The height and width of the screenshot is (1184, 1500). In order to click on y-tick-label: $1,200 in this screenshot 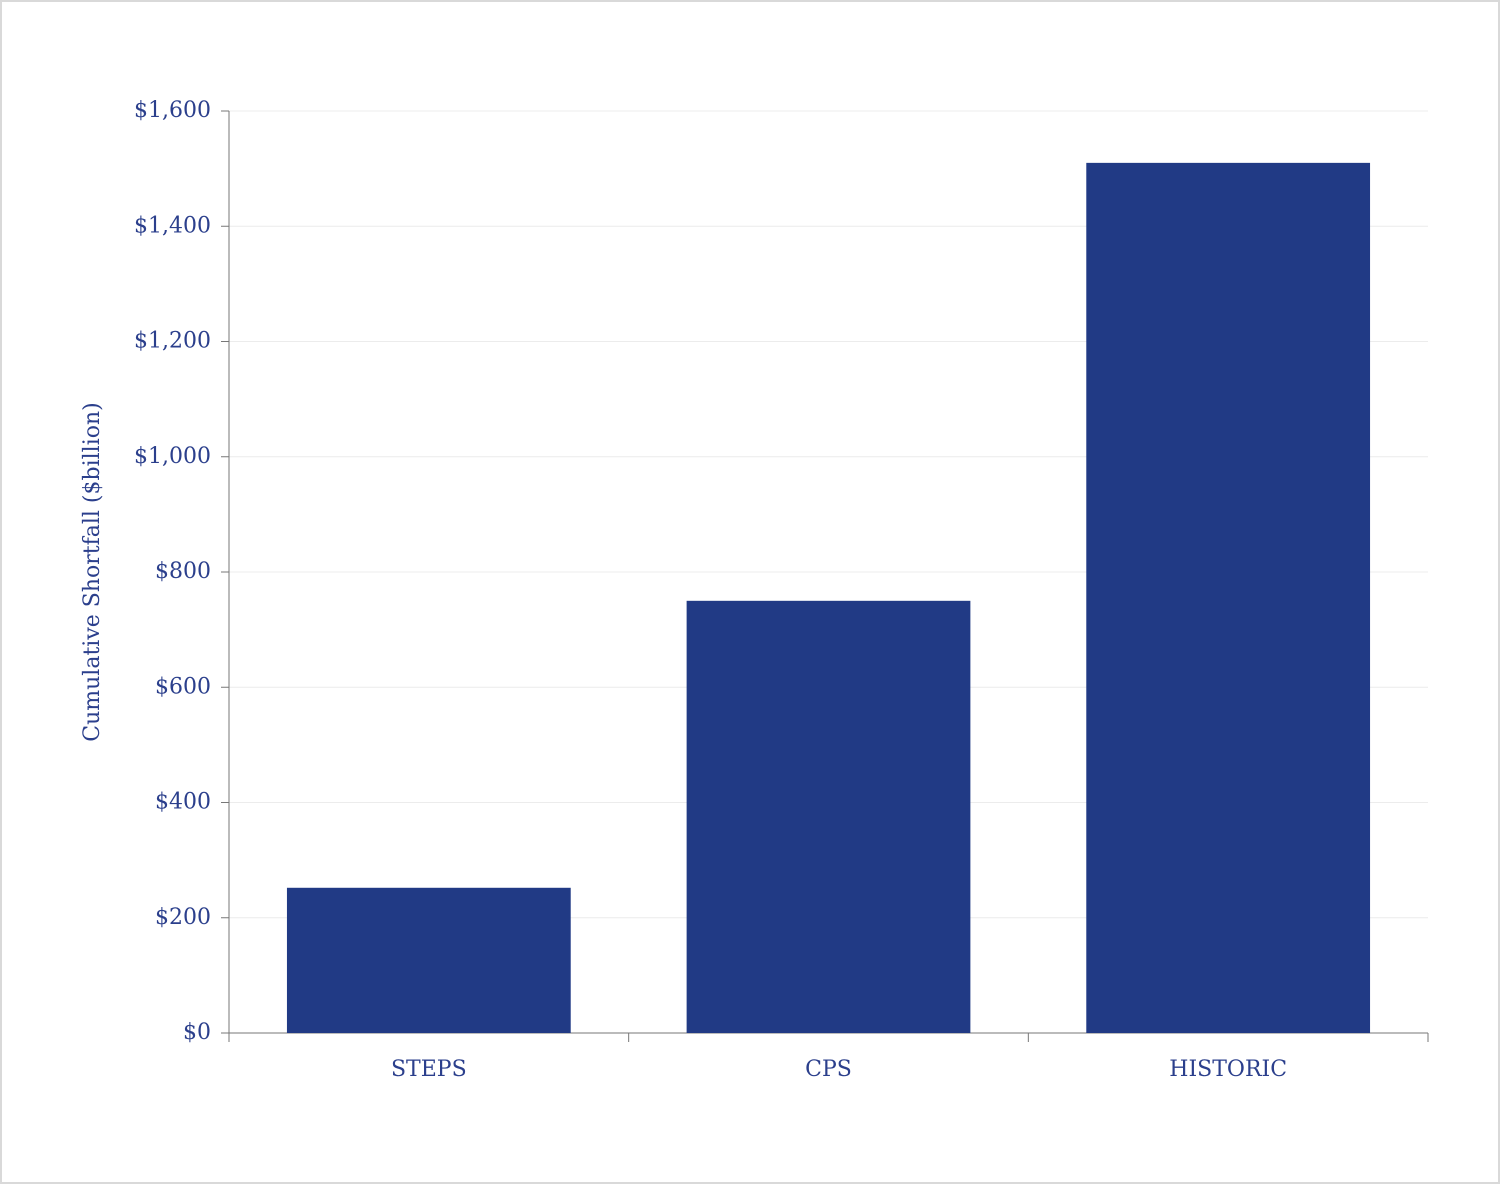, I will do `click(172, 341)`.